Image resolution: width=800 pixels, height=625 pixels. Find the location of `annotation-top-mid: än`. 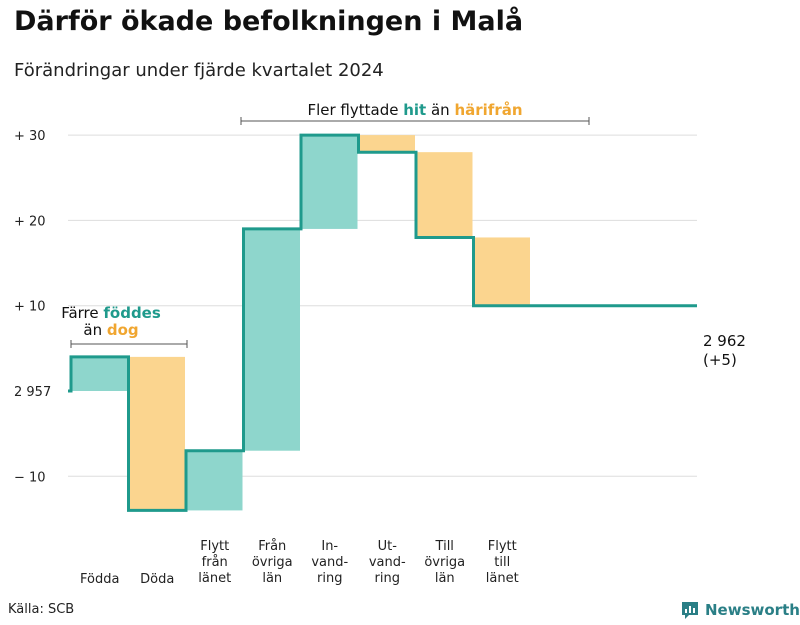

annotation-top-mid: än is located at coordinates (440, 110).